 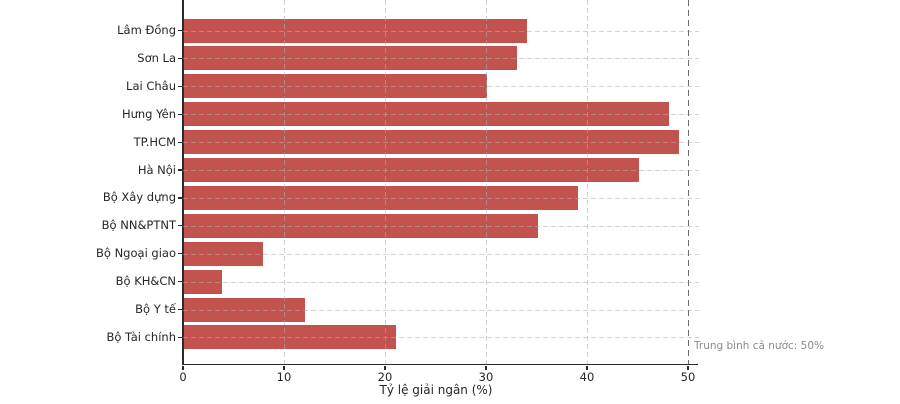 What do you see at coordinates (141, 336) in the screenshot?
I see `y-tick-label: Bộ Tài chính` at bounding box center [141, 336].